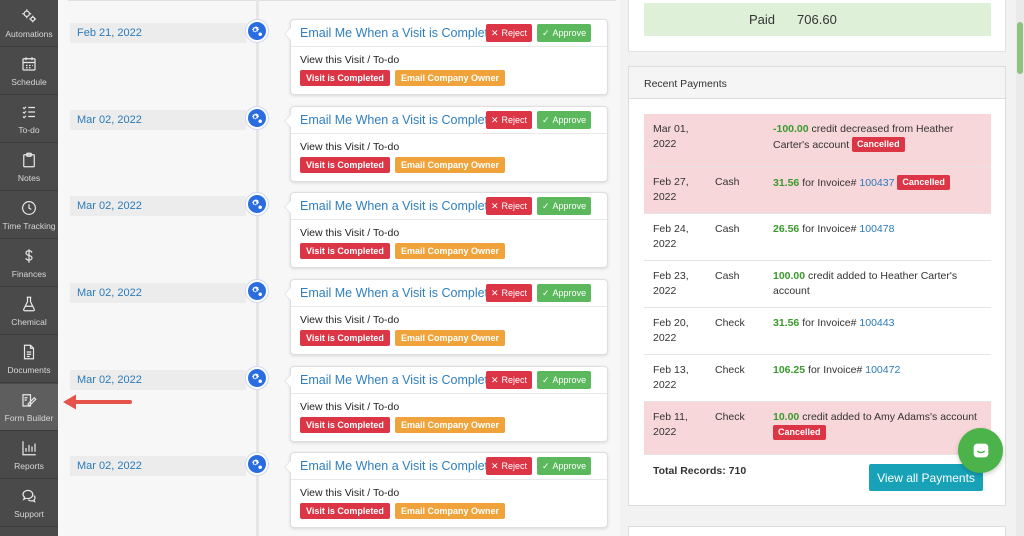  Describe the element at coordinates (877, 323) in the screenshot. I see `invoice-link: 100443` at that location.